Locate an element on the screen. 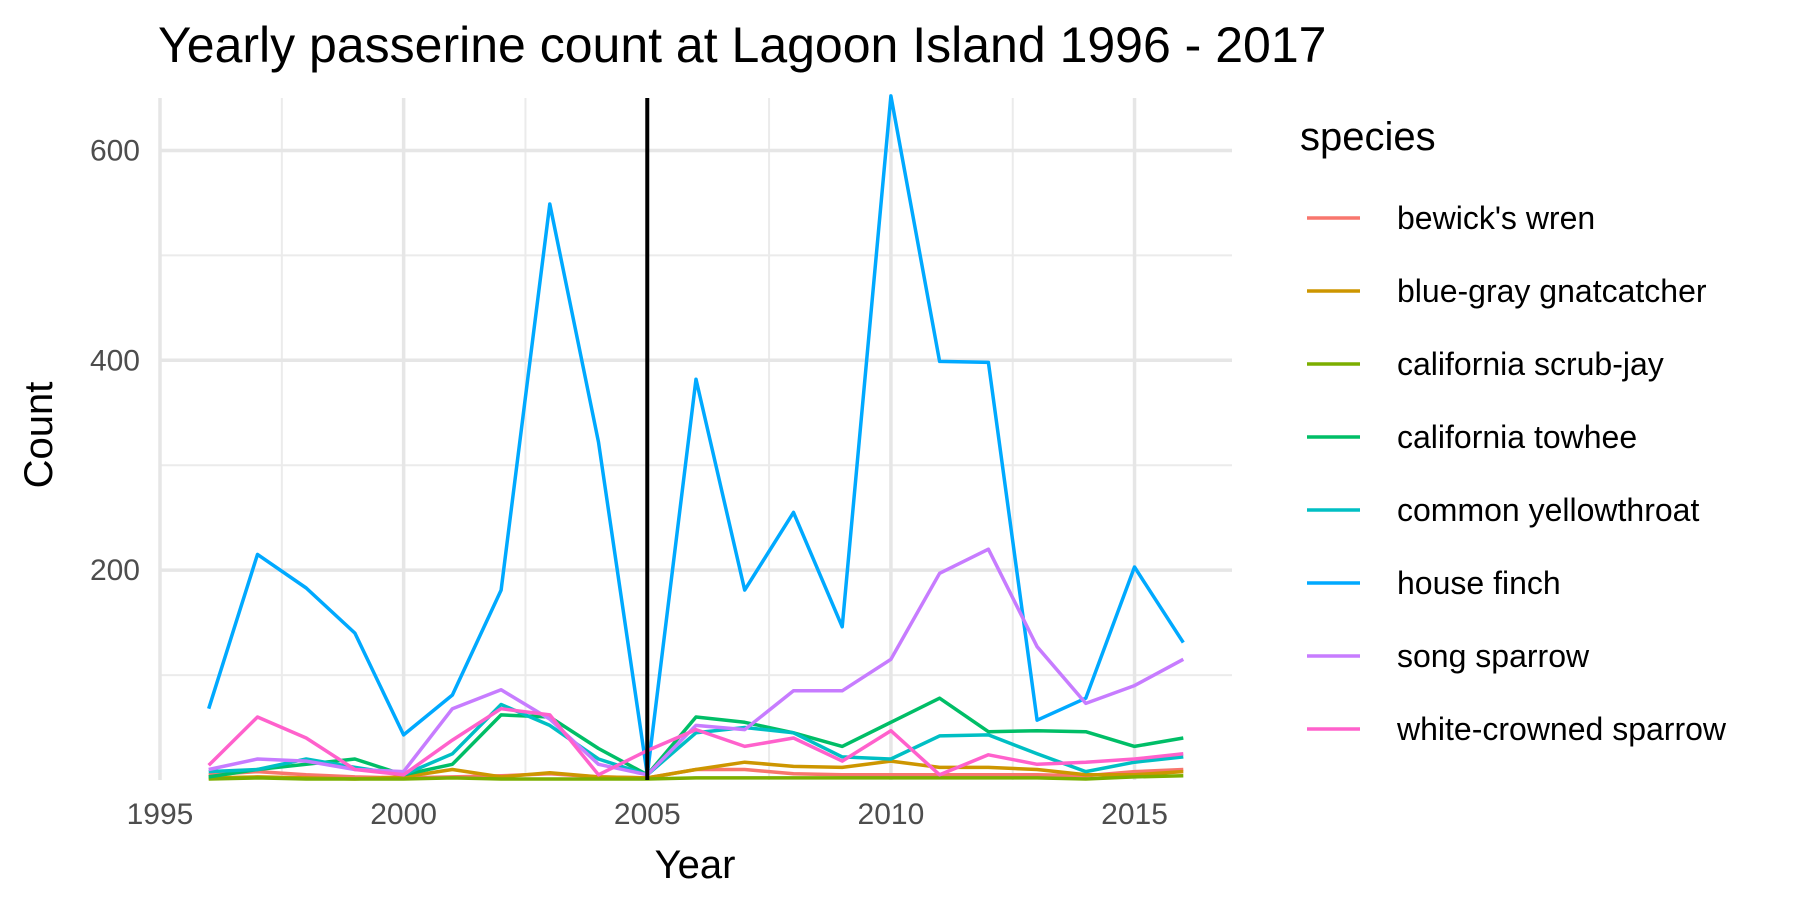 The image size is (1800, 900). y-tick-label: 600 is located at coordinates (115, 150).